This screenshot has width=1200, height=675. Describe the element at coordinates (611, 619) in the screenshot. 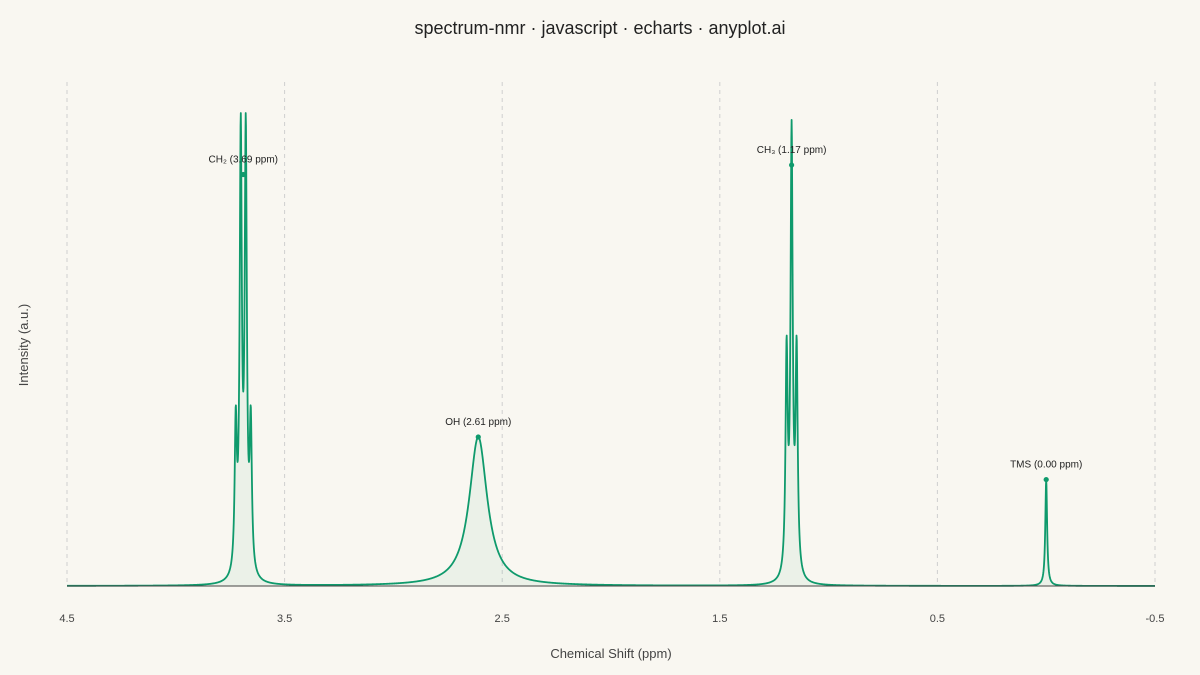

I see `x-tick-labels: 4.5 3.5 2.5 1.5 0.5 -0.5` at that location.